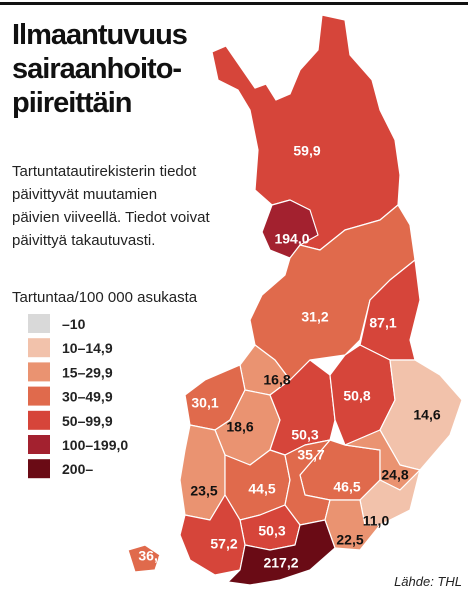  Describe the element at coordinates (310, 455) in the screenshot. I see `region-value: 35,7` at that location.